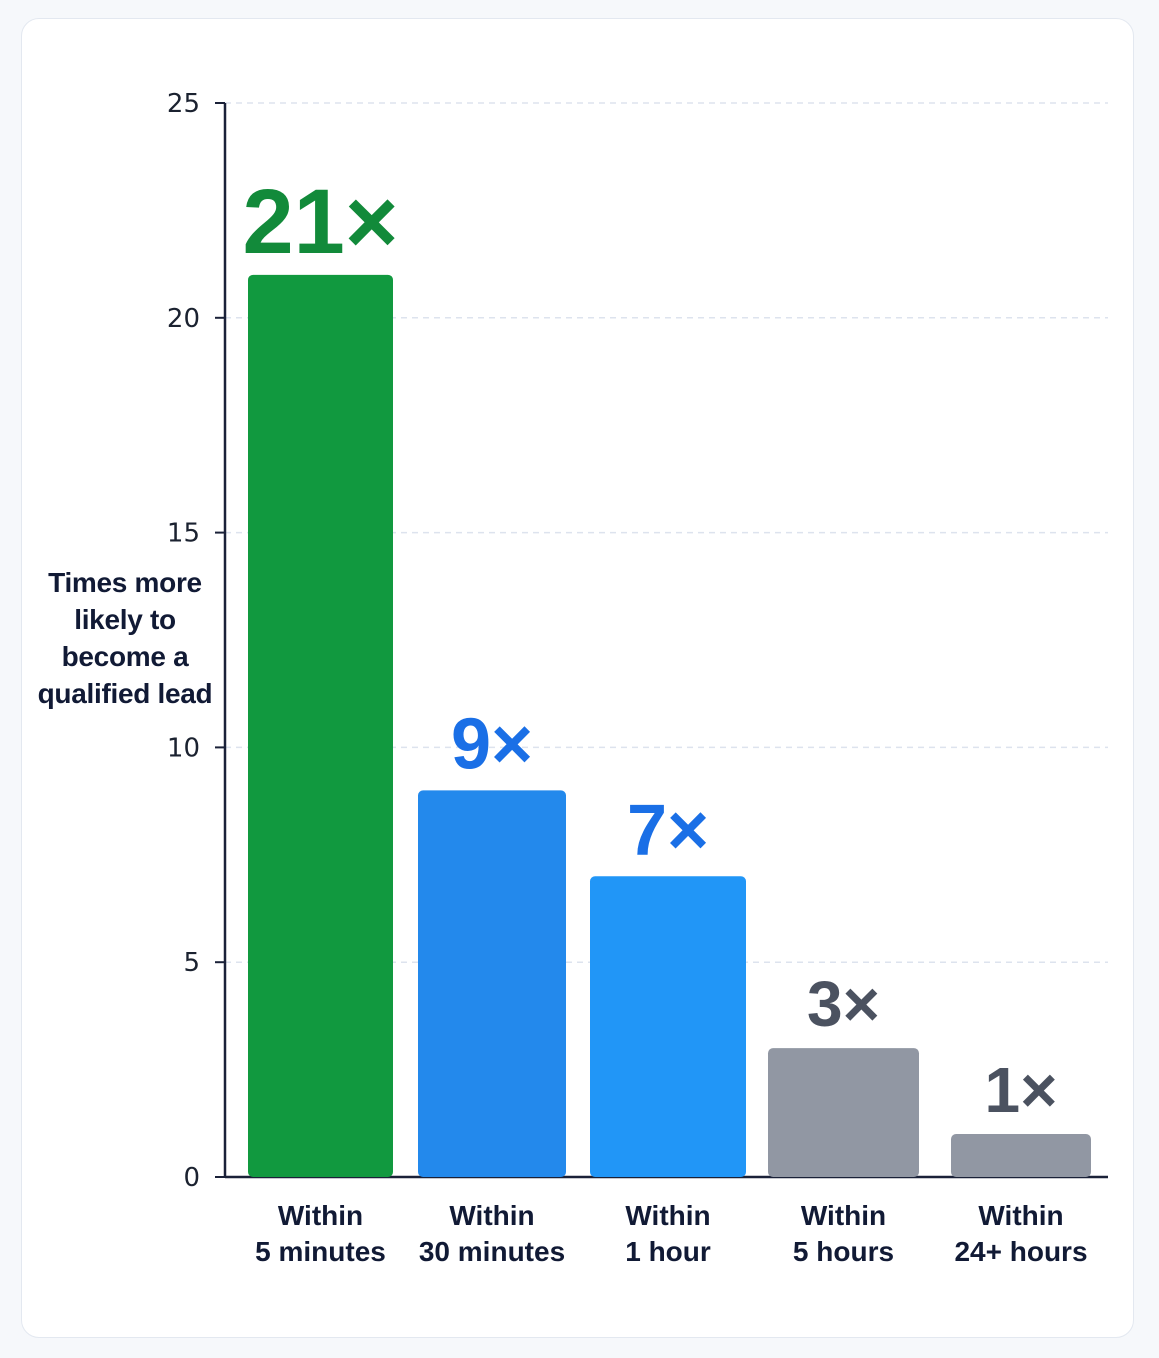 The height and width of the screenshot is (1358, 1159). What do you see at coordinates (668, 1251) in the screenshot?
I see `x-category-label: 1 hour` at bounding box center [668, 1251].